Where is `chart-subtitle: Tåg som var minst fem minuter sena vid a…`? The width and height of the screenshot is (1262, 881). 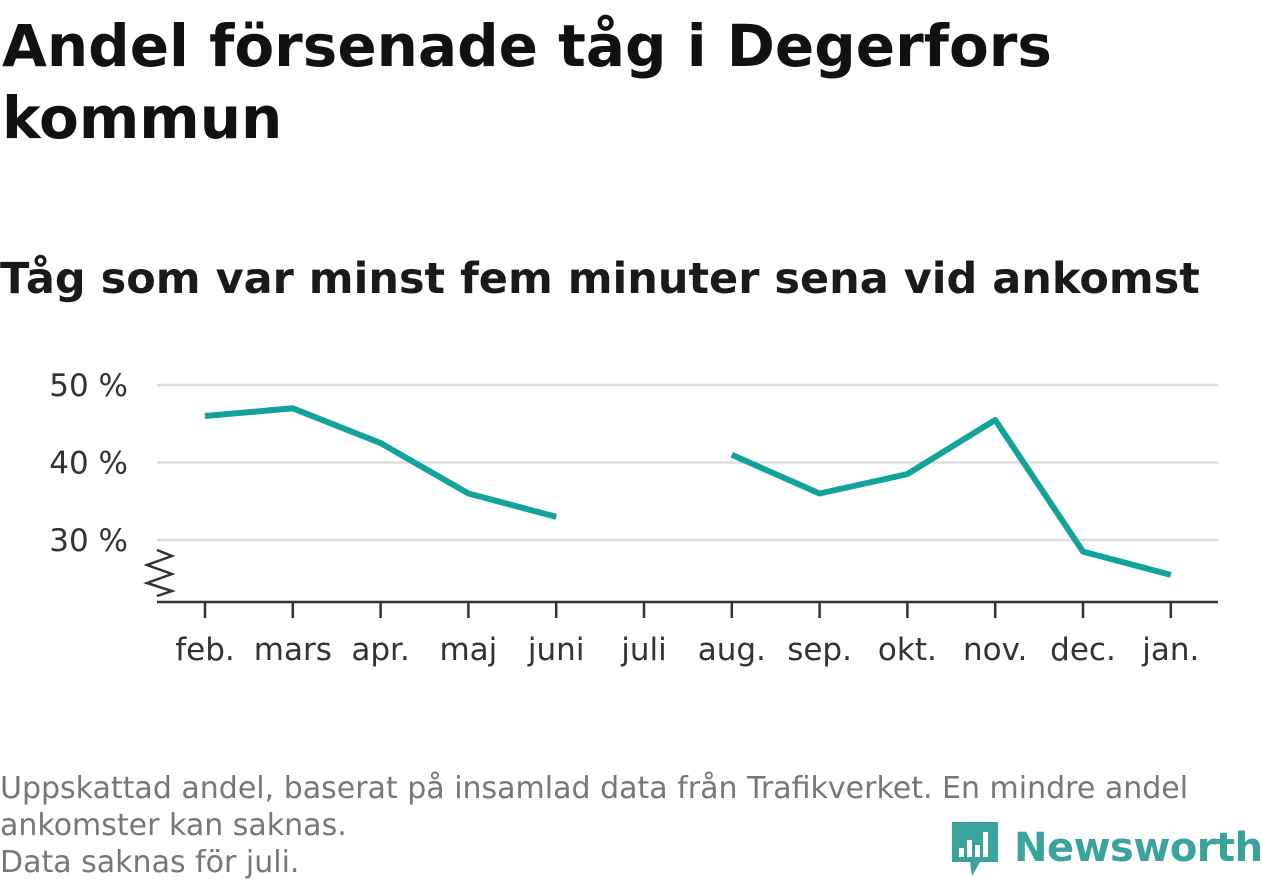
chart-subtitle: Tåg som var minst fem minuter sena vid a… is located at coordinates (600, 279).